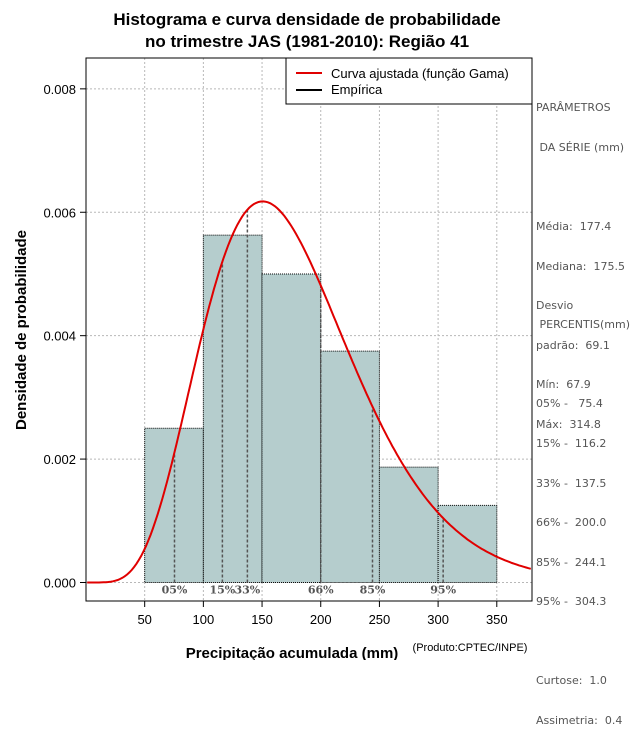 The width and height of the screenshot is (640, 741). Describe the element at coordinates (59, 212) in the screenshot. I see `y-tick-label-3: 0.006` at that location.